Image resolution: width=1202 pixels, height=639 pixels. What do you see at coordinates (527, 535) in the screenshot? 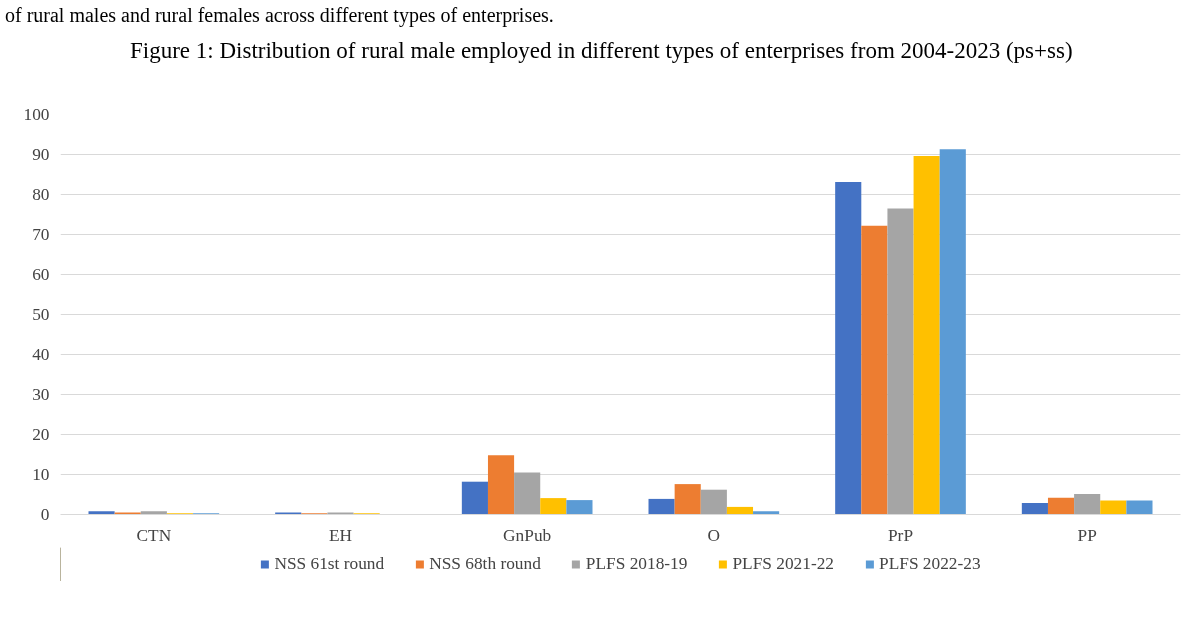
I see `x-tick-label: GnPub` at bounding box center [527, 535].